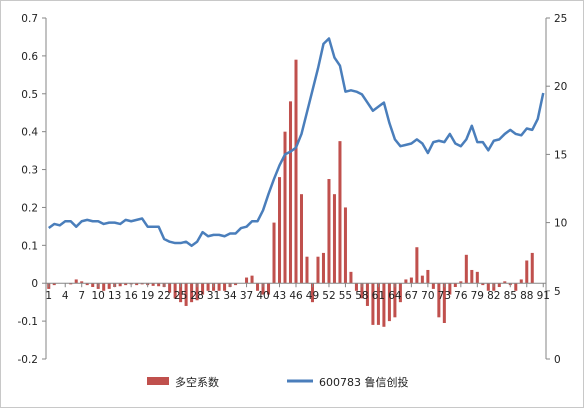  What do you see at coordinates (493, 296) in the screenshot?
I see `x-tick-label: 82` at bounding box center [493, 296].